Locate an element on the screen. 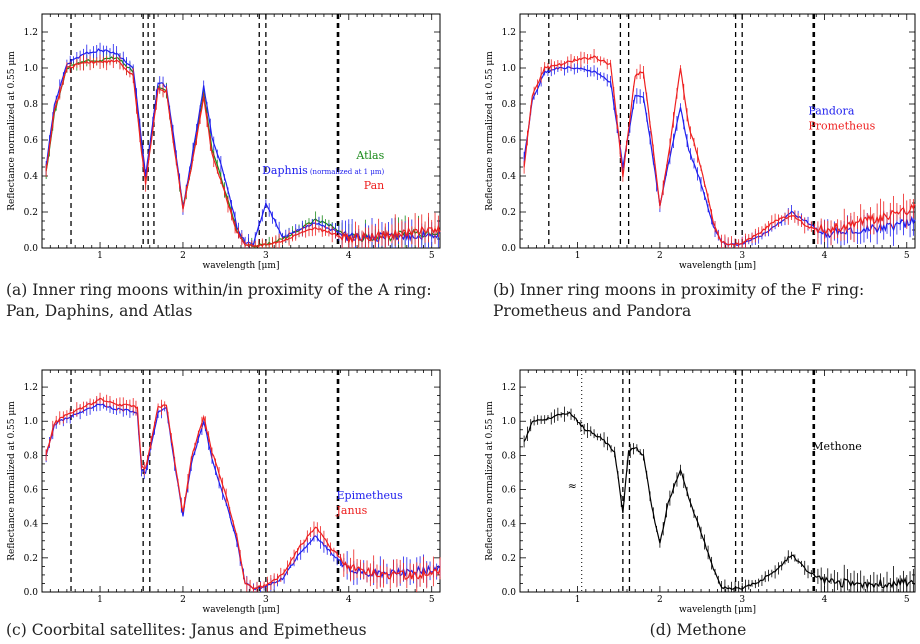 The height and width of the screenshot is (644, 920). caption-d: (d) Methone is located at coordinates (698, 630).